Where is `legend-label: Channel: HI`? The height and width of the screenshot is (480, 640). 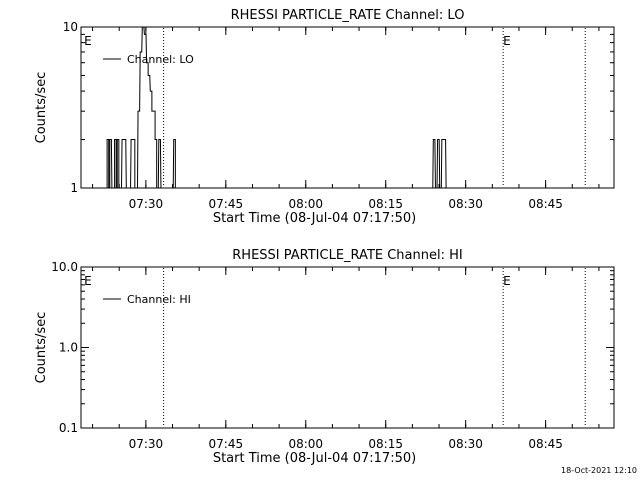
legend-label: Channel: HI is located at coordinates (159, 299).